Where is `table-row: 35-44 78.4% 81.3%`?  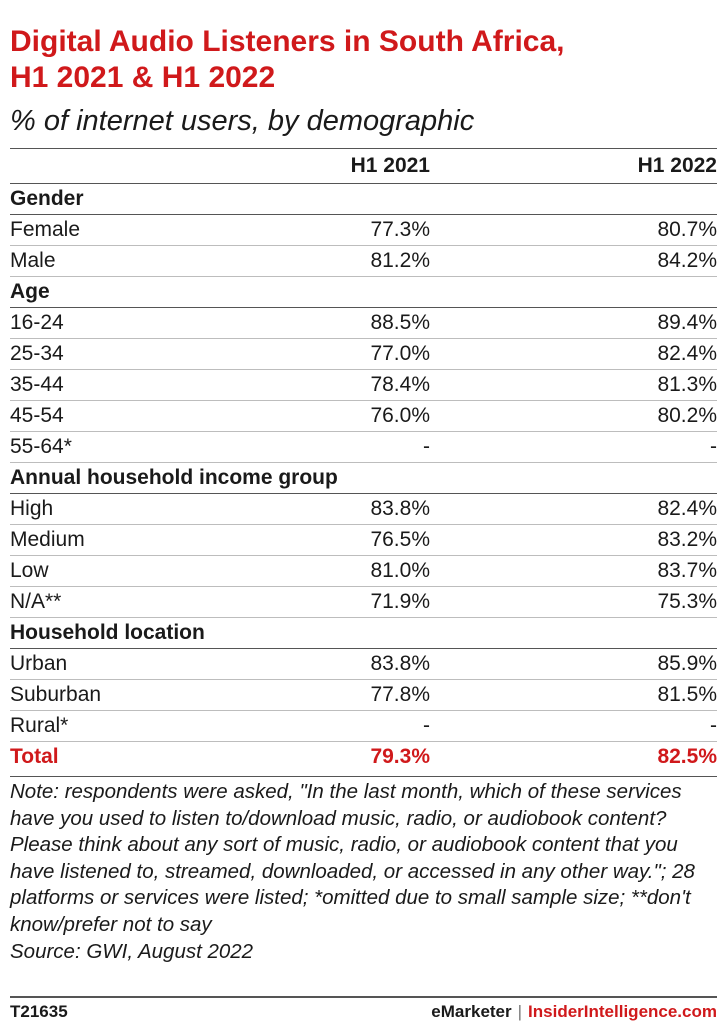 table-row: 35-44 78.4% 81.3% is located at coordinates (363, 385).